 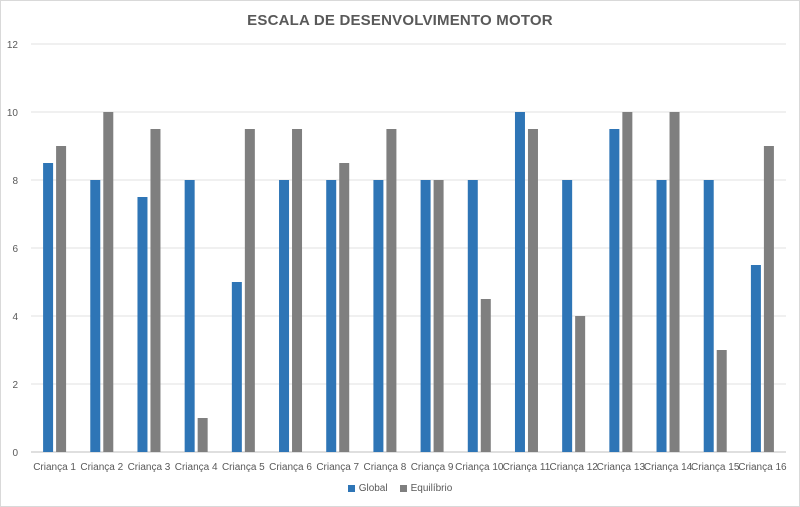 I want to click on legend-item: Global, so click(x=367, y=488).